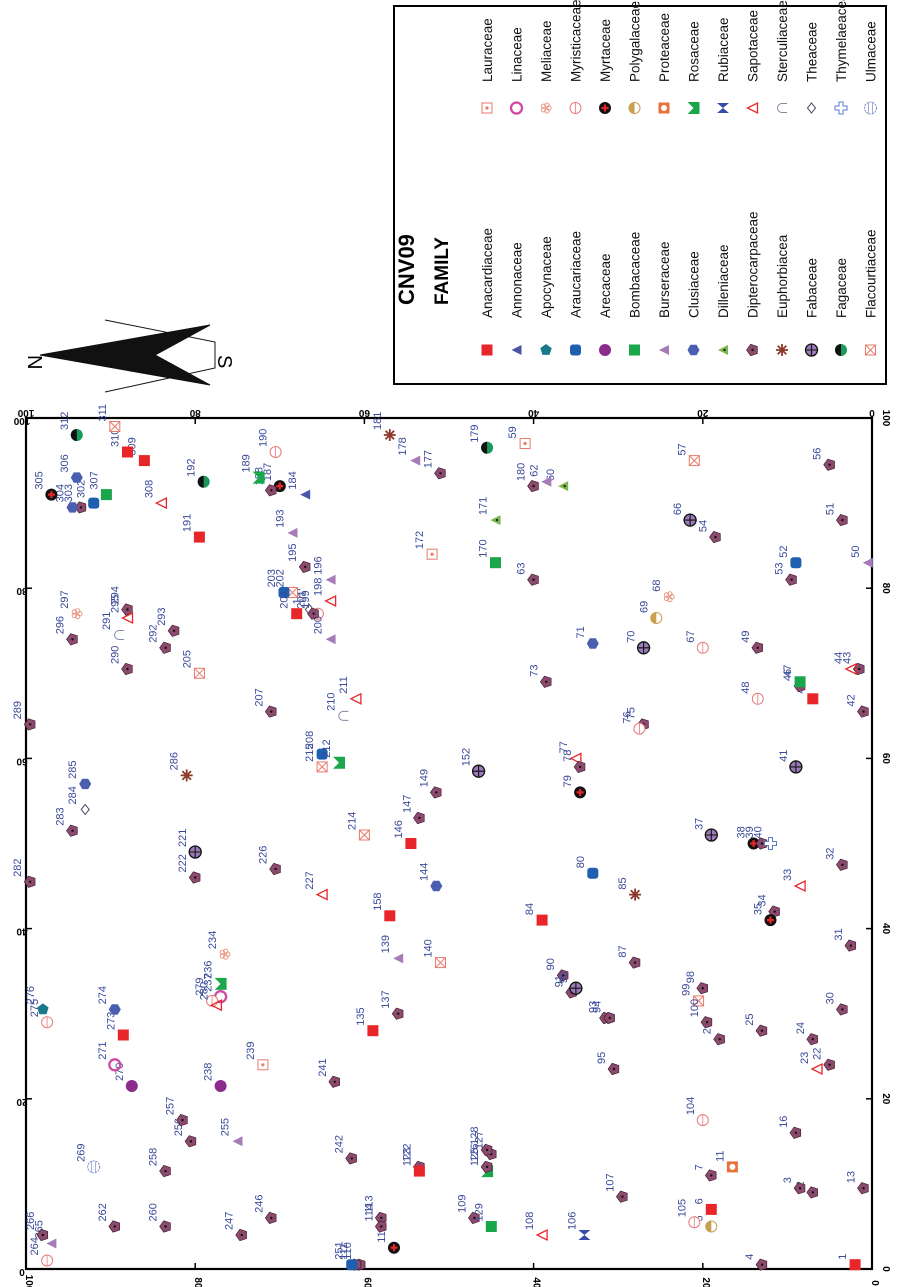  I want to click on point-label: 48, so click(746, 688).